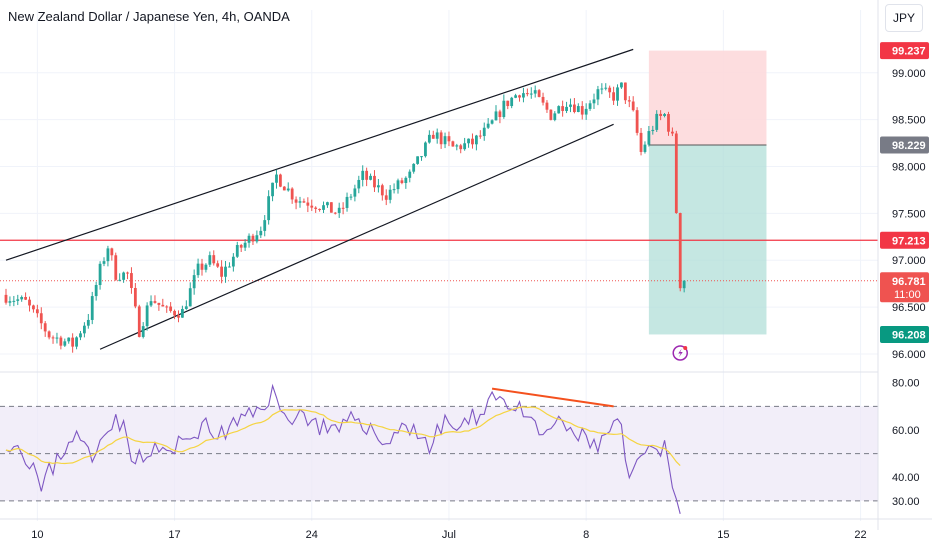 This screenshot has width=932, height=550. I want to click on bar-countdown: 11:00, so click(907, 295).